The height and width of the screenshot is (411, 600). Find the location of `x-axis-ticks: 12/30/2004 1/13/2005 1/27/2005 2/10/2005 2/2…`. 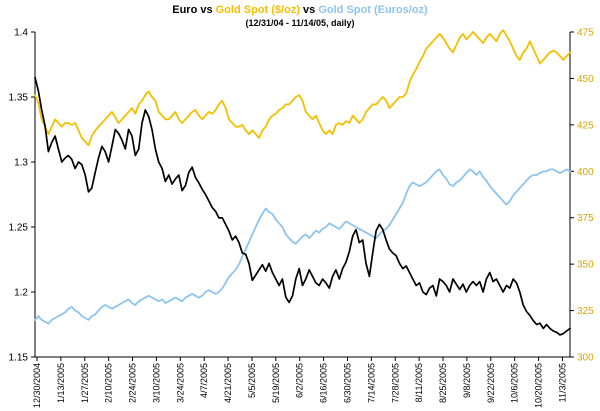

x-axis-ticks: 12/30/2004 1/13/2005 1/27/2005 2/10/2005 2/2… is located at coordinates (299, 382).